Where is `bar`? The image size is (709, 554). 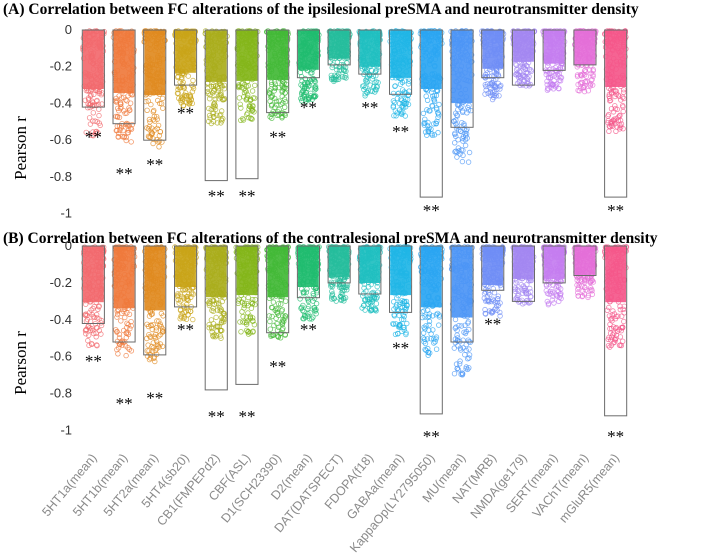 bar is located at coordinates (155, 85).